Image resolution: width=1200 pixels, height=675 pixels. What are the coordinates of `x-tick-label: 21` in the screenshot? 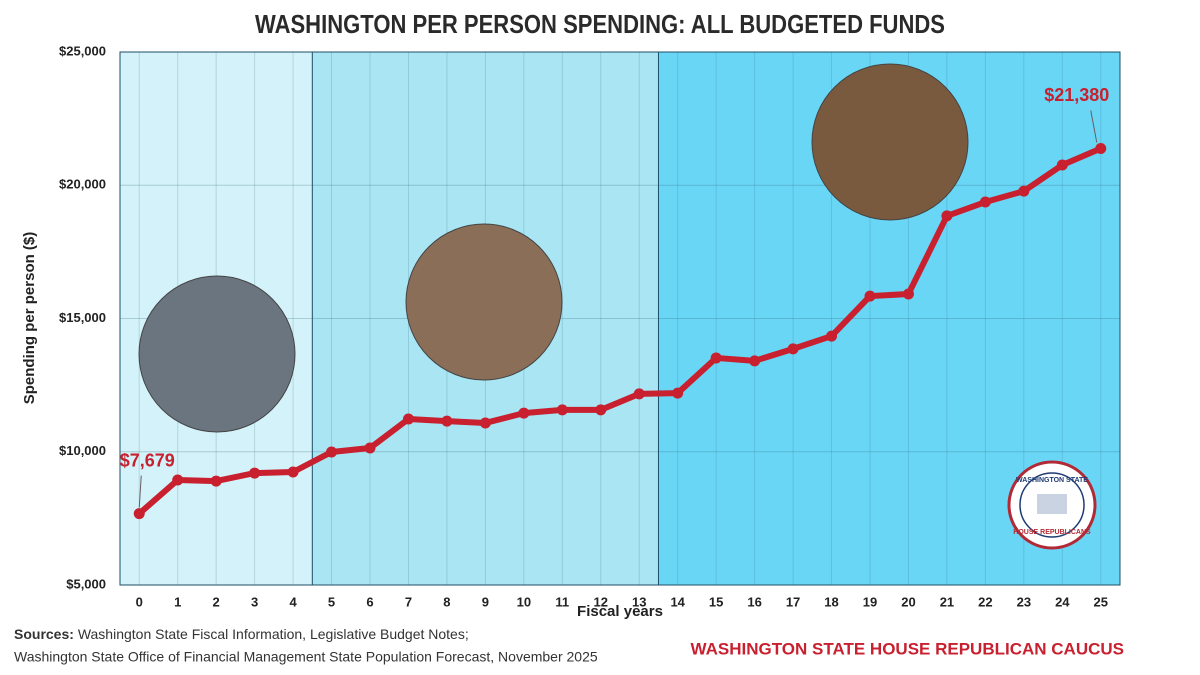 It's located at (947, 601).